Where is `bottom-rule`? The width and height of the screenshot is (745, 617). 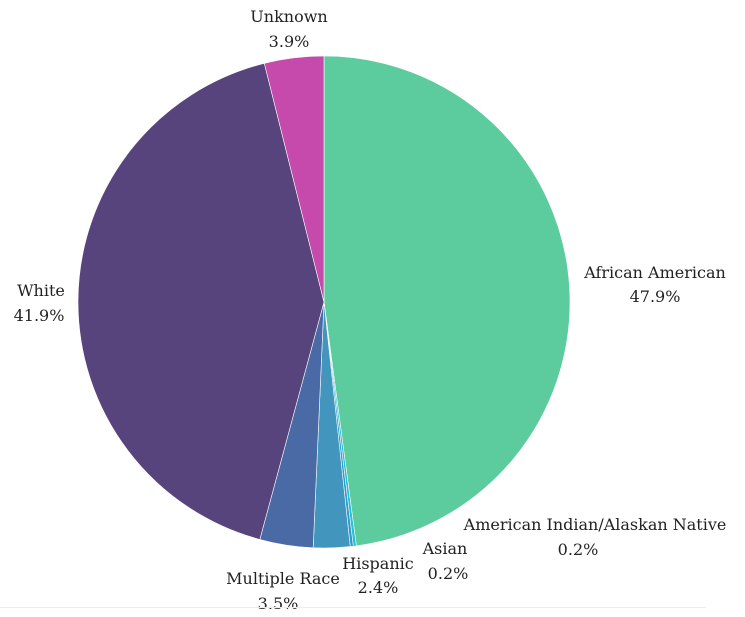 bottom-rule is located at coordinates (353, 607).